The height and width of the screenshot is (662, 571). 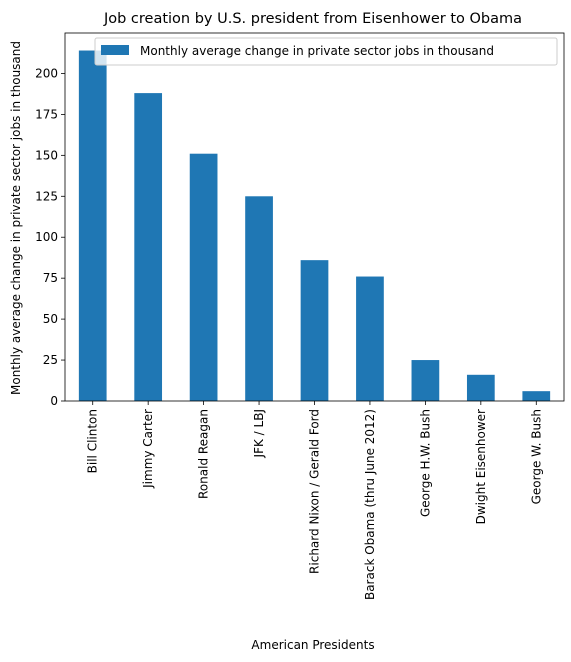 I want to click on legend-box, so click(x=326, y=51).